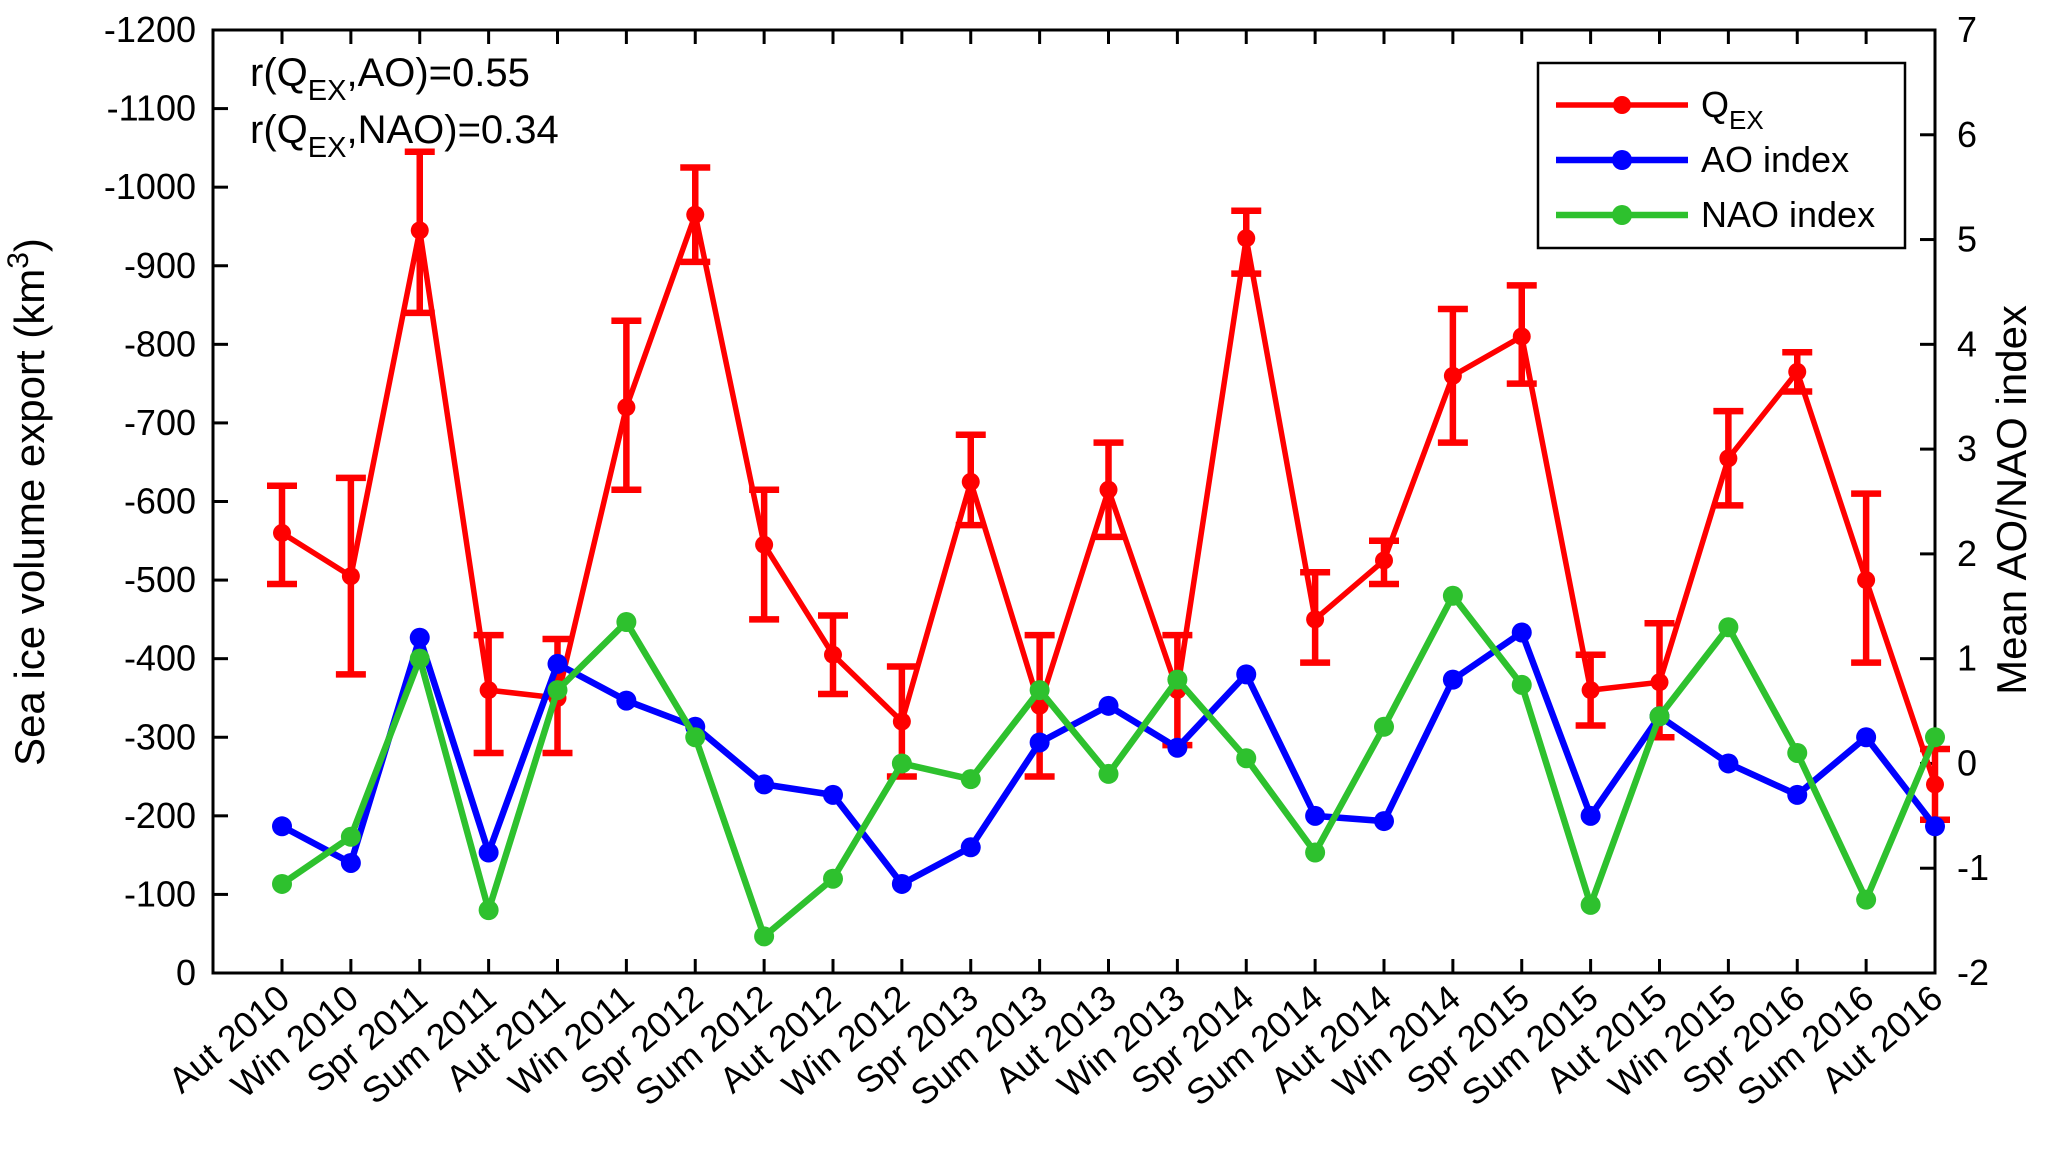 The image size is (2067, 1170). I want to click on right-axis-tick-label: 2, so click(1967, 553).